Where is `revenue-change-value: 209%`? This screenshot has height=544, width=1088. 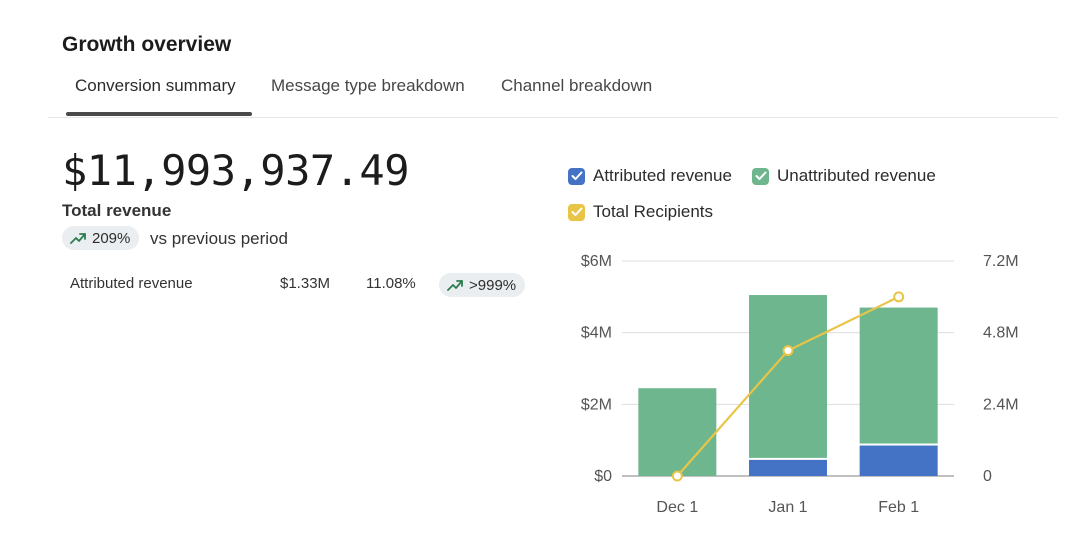 revenue-change-value: 209% is located at coordinates (111, 238).